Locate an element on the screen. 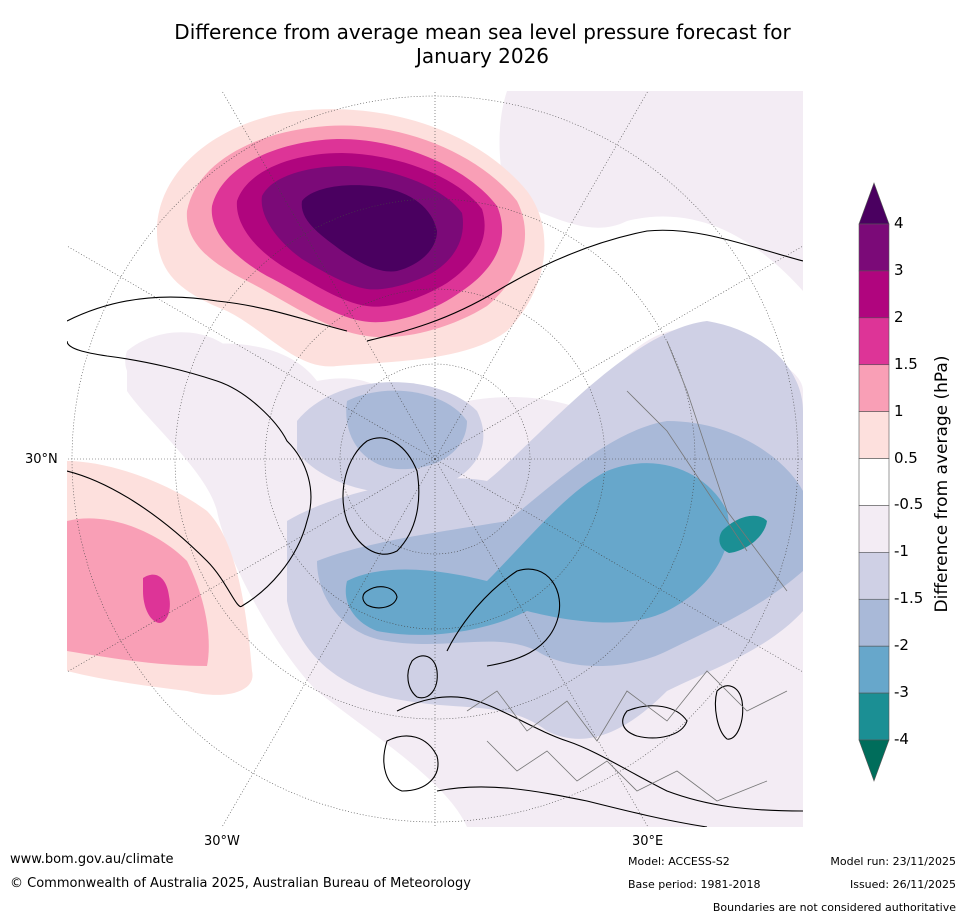 This screenshot has width=965, height=919. anomaly-region-pos1-south is located at coordinates (138, 592).